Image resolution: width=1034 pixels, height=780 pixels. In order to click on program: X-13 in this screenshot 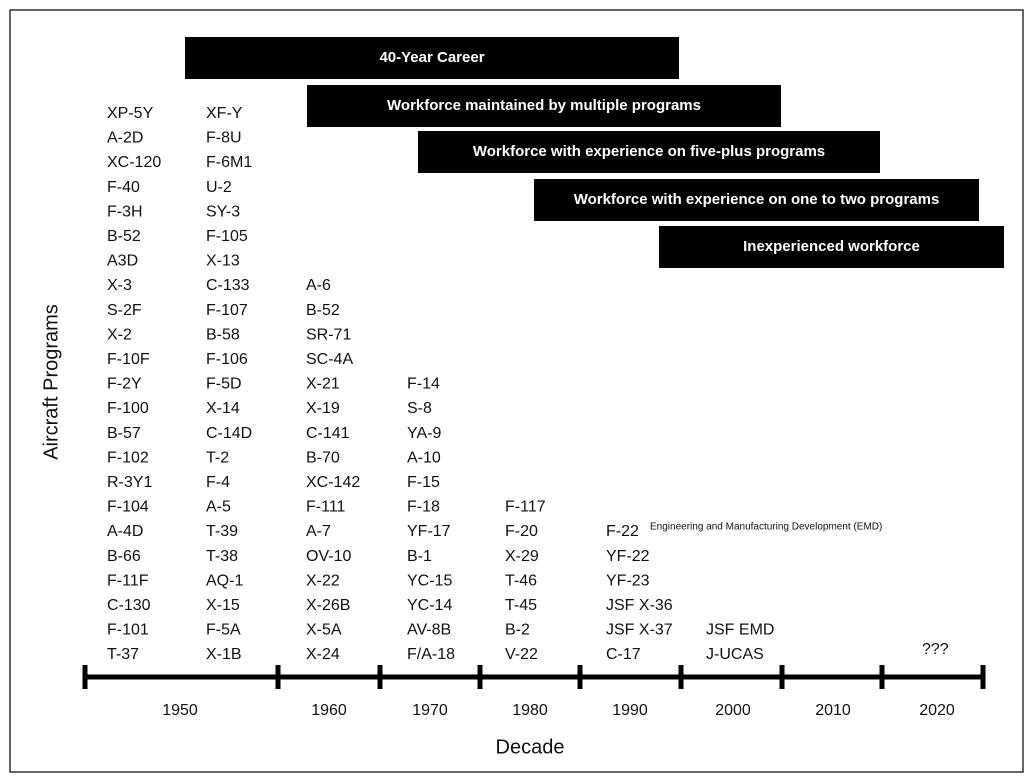, I will do `click(223, 261)`.